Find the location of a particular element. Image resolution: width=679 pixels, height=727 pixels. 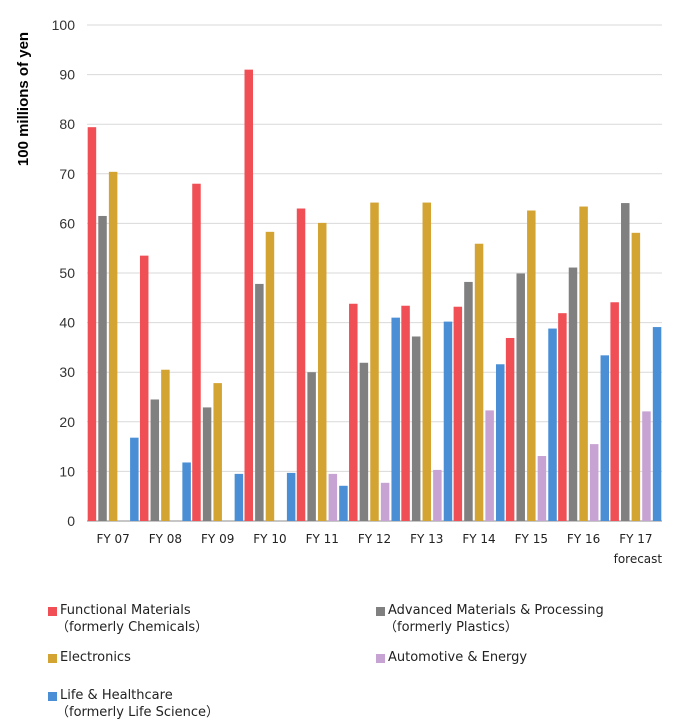

y-tick-label: 0 is located at coordinates (71, 521).